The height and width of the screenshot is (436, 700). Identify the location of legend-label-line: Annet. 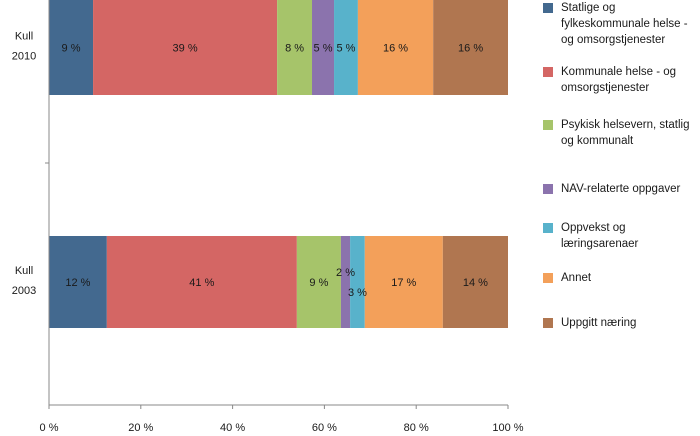
(576, 278).